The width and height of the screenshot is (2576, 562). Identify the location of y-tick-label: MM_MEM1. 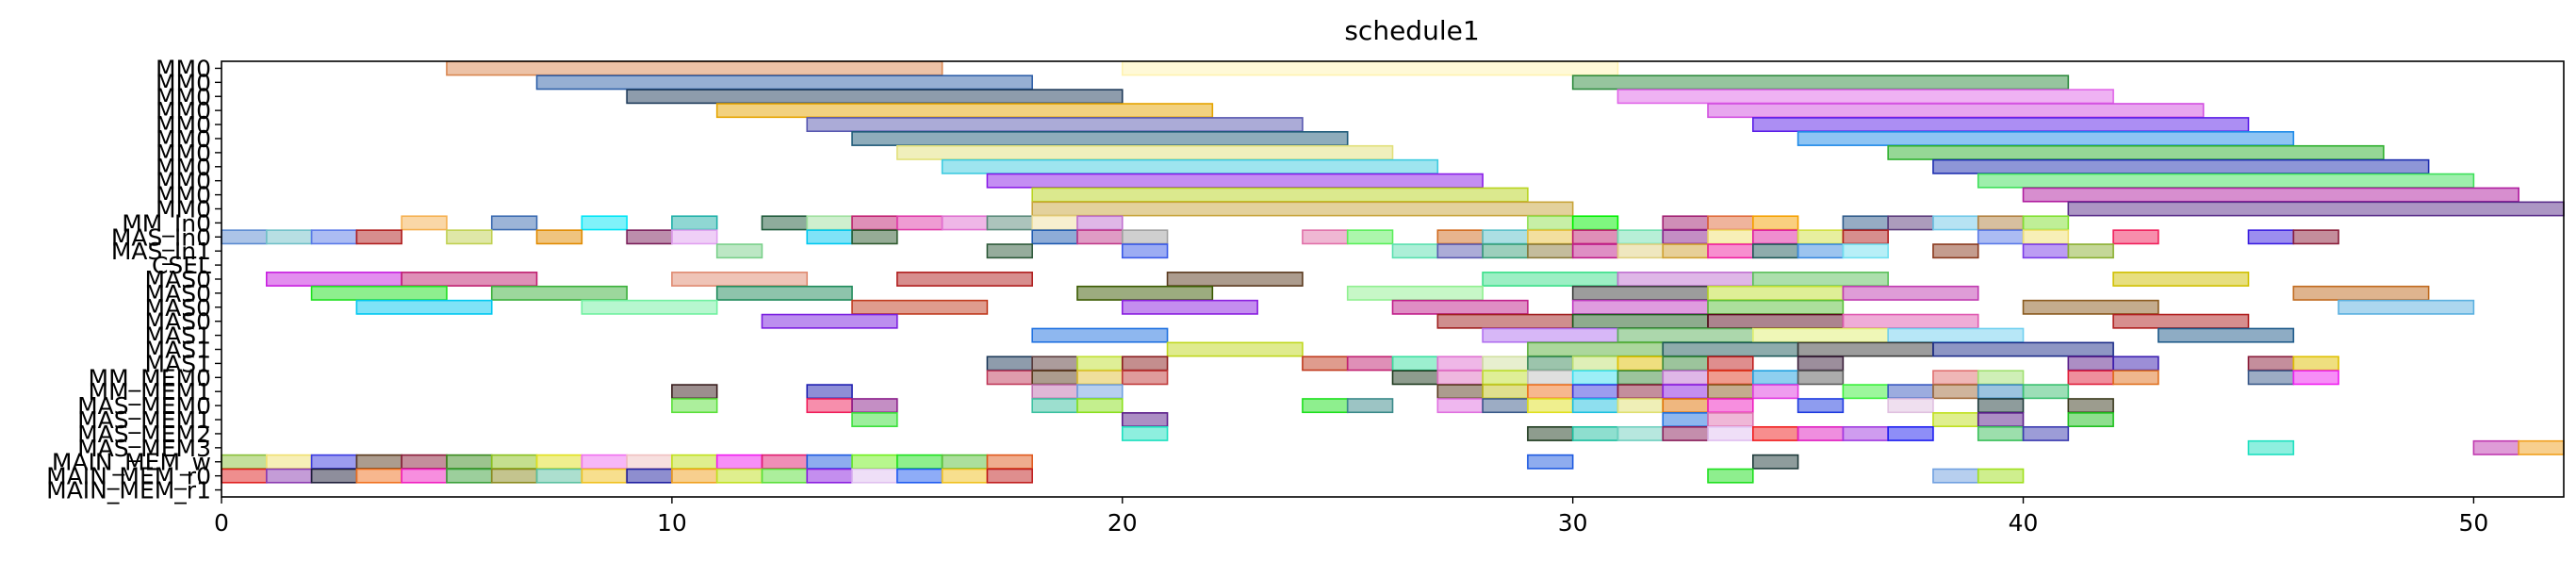
(150, 391).